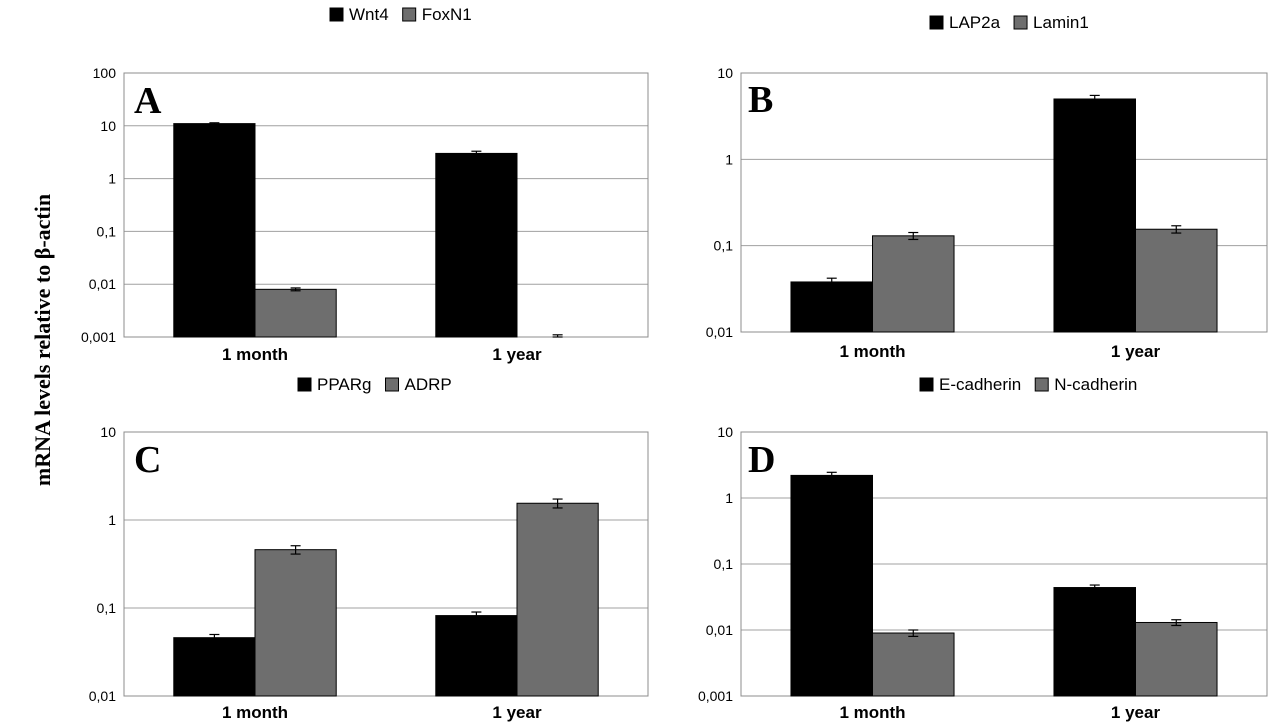 The width and height of the screenshot is (1282, 724). Describe the element at coordinates (760, 100) in the screenshot. I see `panel-letter: B` at that location.